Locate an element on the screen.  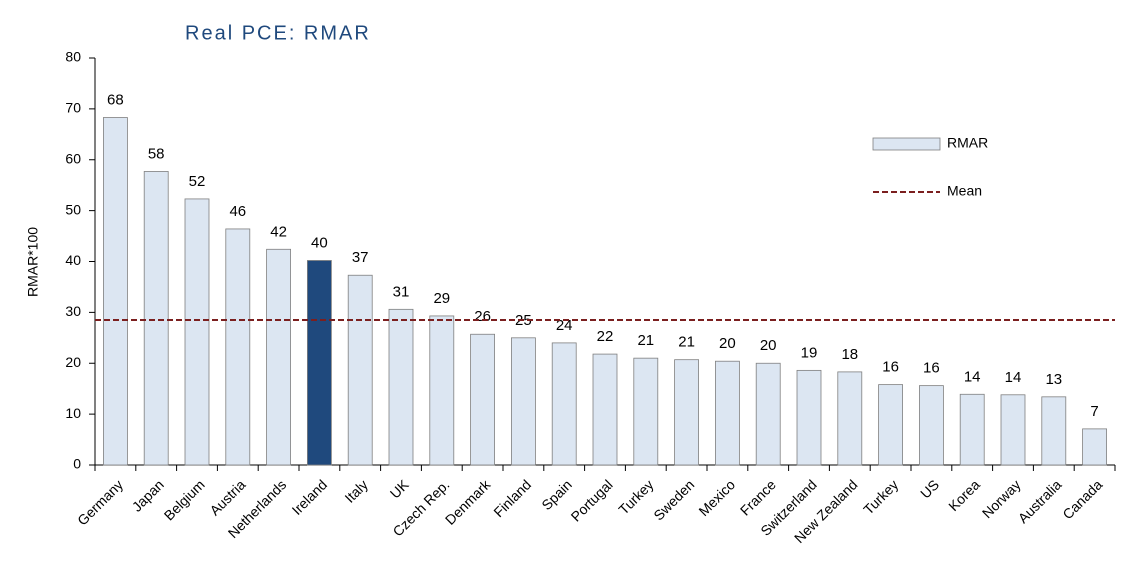
y-tick-label: 20 is located at coordinates (73, 362).